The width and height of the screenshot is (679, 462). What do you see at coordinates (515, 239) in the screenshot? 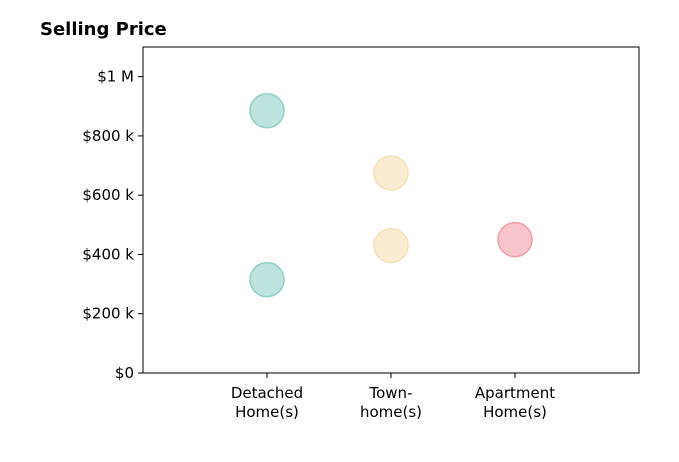
I see `data-point-apartment` at bounding box center [515, 239].